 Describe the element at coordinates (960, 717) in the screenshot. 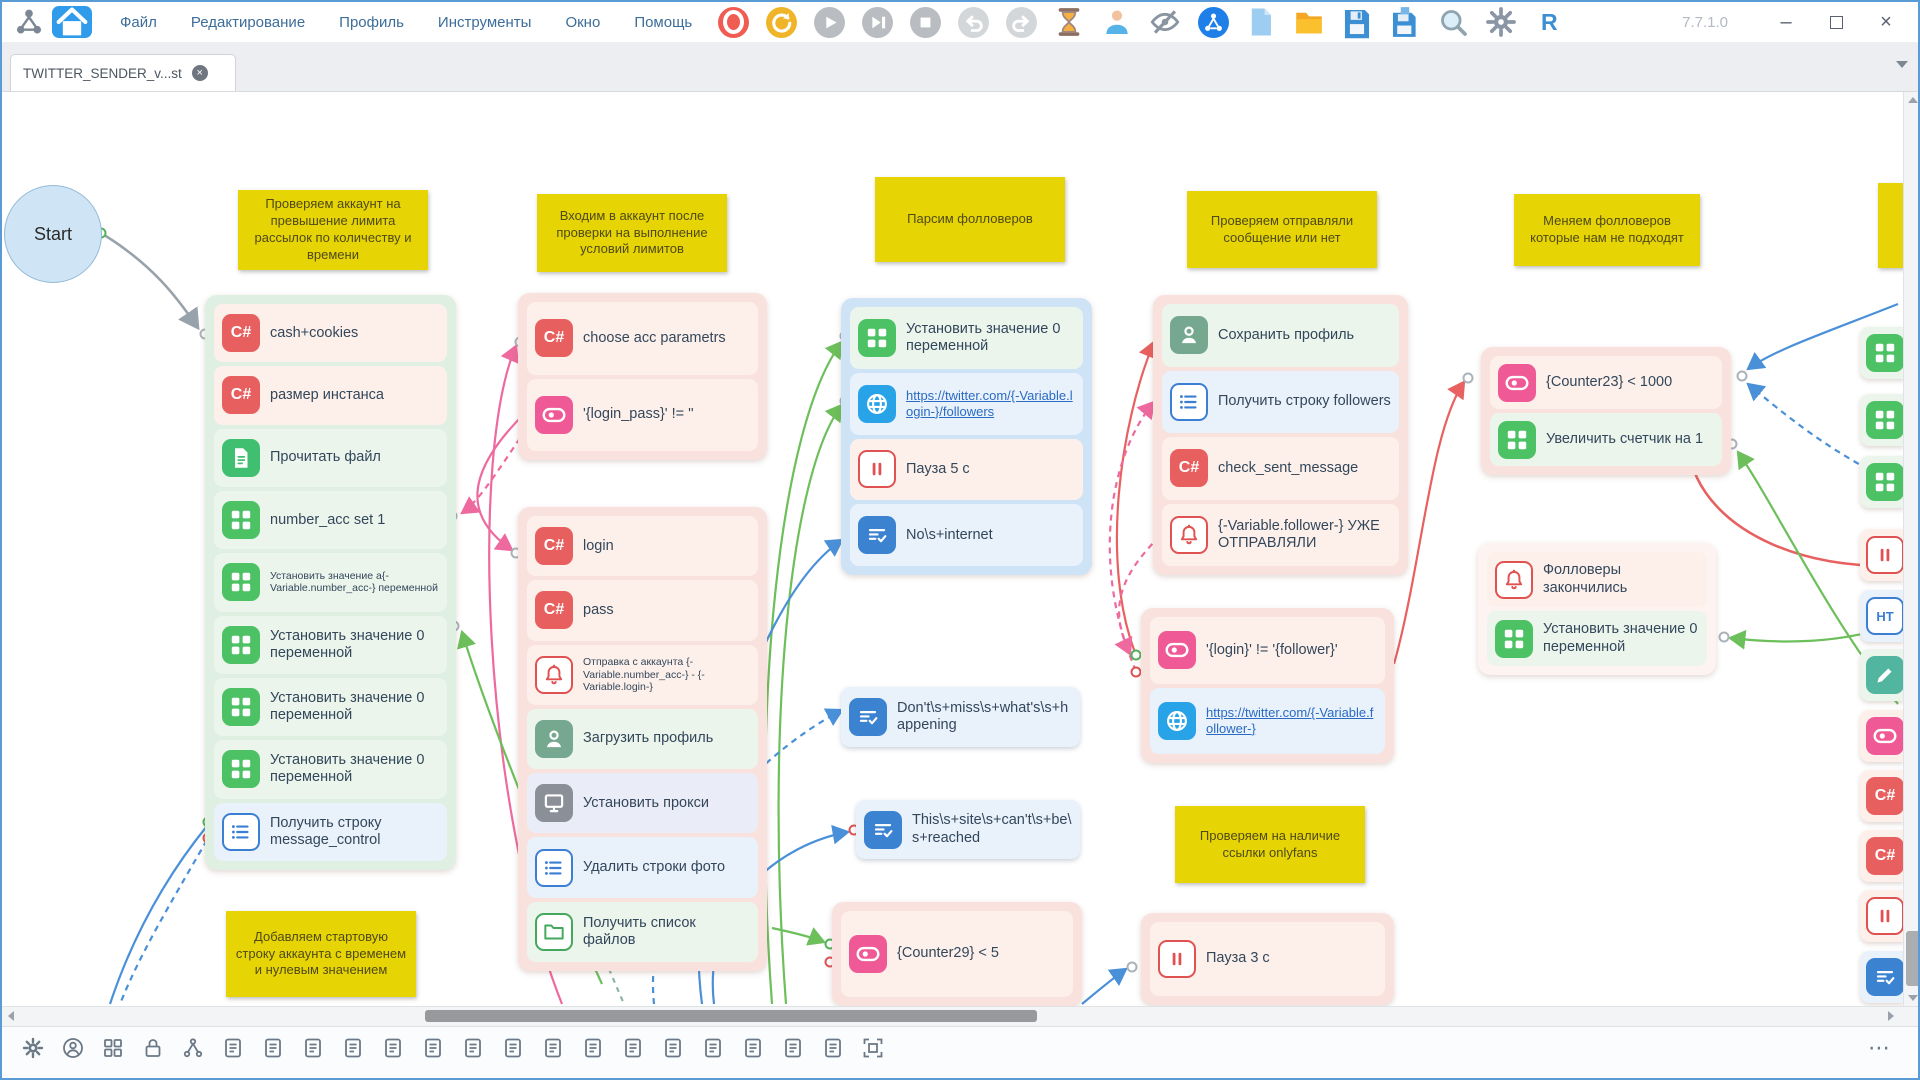

I see `action-row: Don't\s+miss\s+what's\s+happening` at that location.